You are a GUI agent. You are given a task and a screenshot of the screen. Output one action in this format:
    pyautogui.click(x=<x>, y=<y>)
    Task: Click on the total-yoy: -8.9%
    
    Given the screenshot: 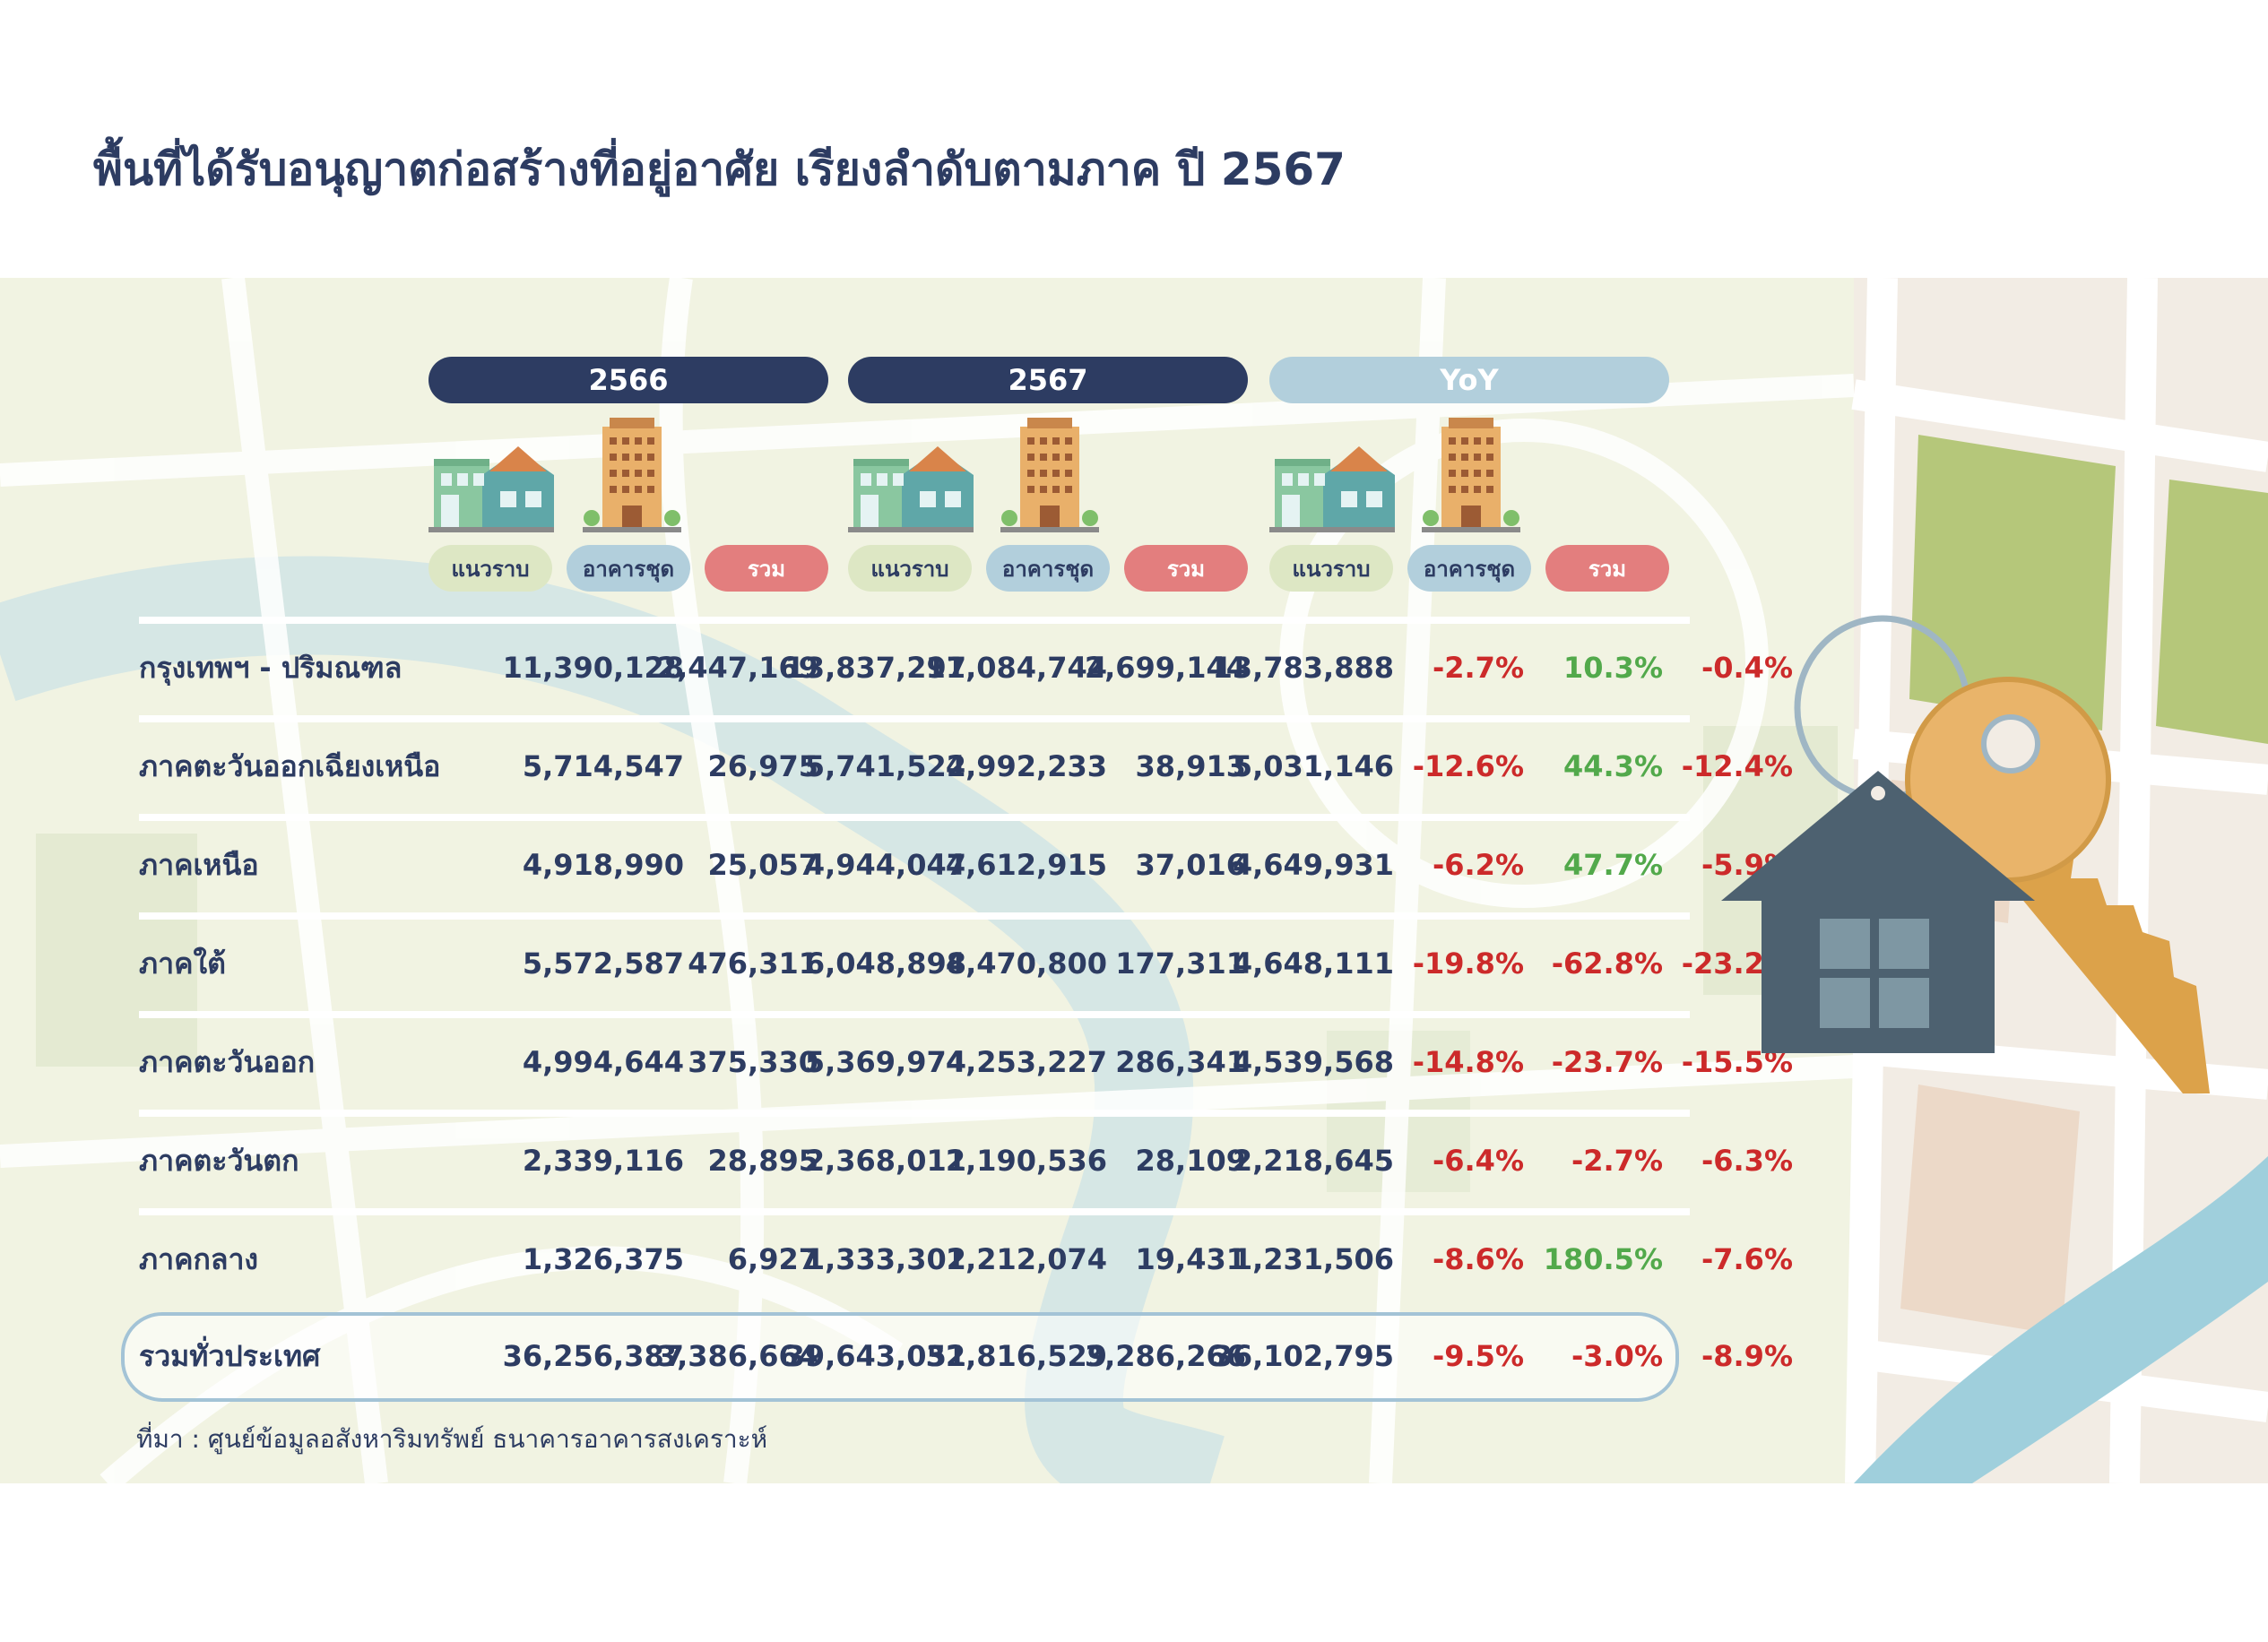 What is the action you would take?
    pyautogui.click(x=1747, y=1356)
    